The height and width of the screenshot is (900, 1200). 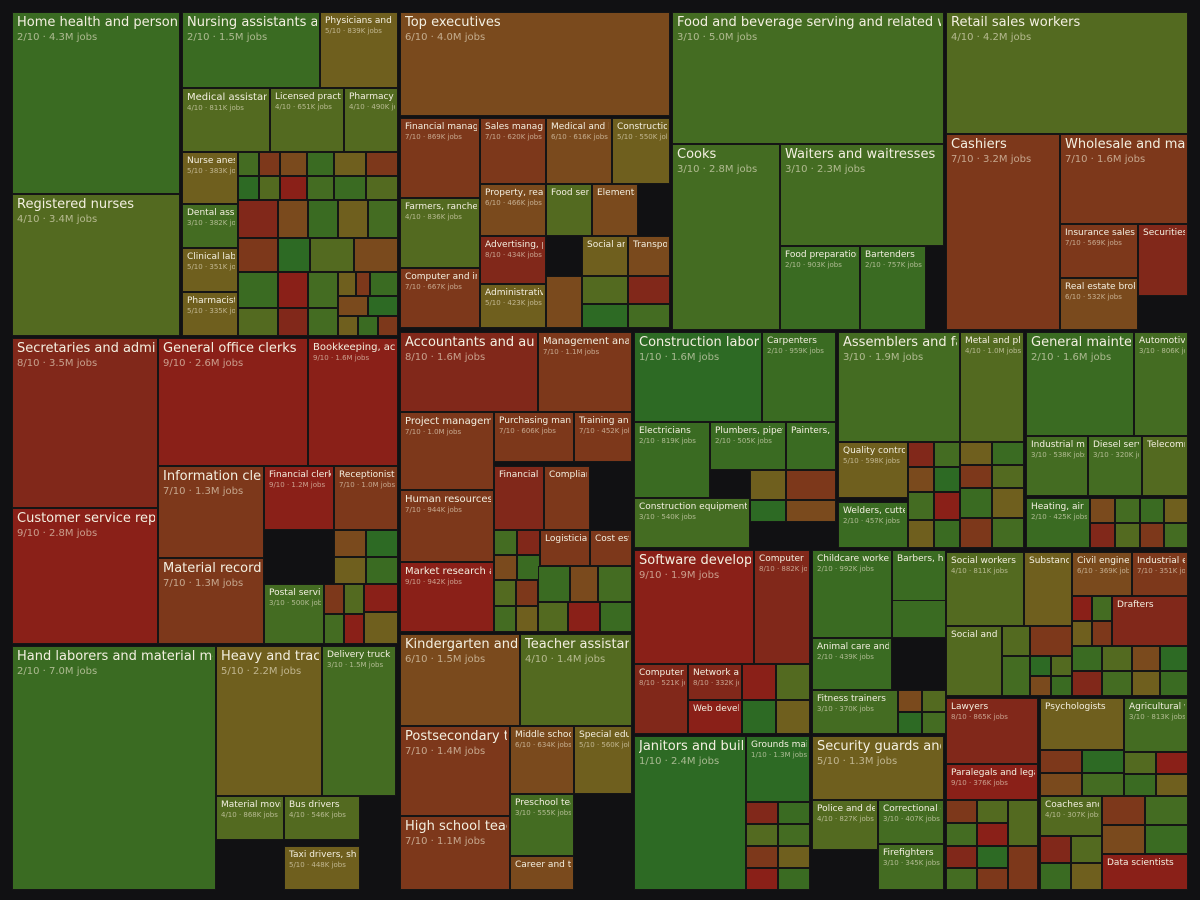 What do you see at coordinates (649, 256) in the screenshot?
I see `treemap-tile: Transportation managers` at bounding box center [649, 256].